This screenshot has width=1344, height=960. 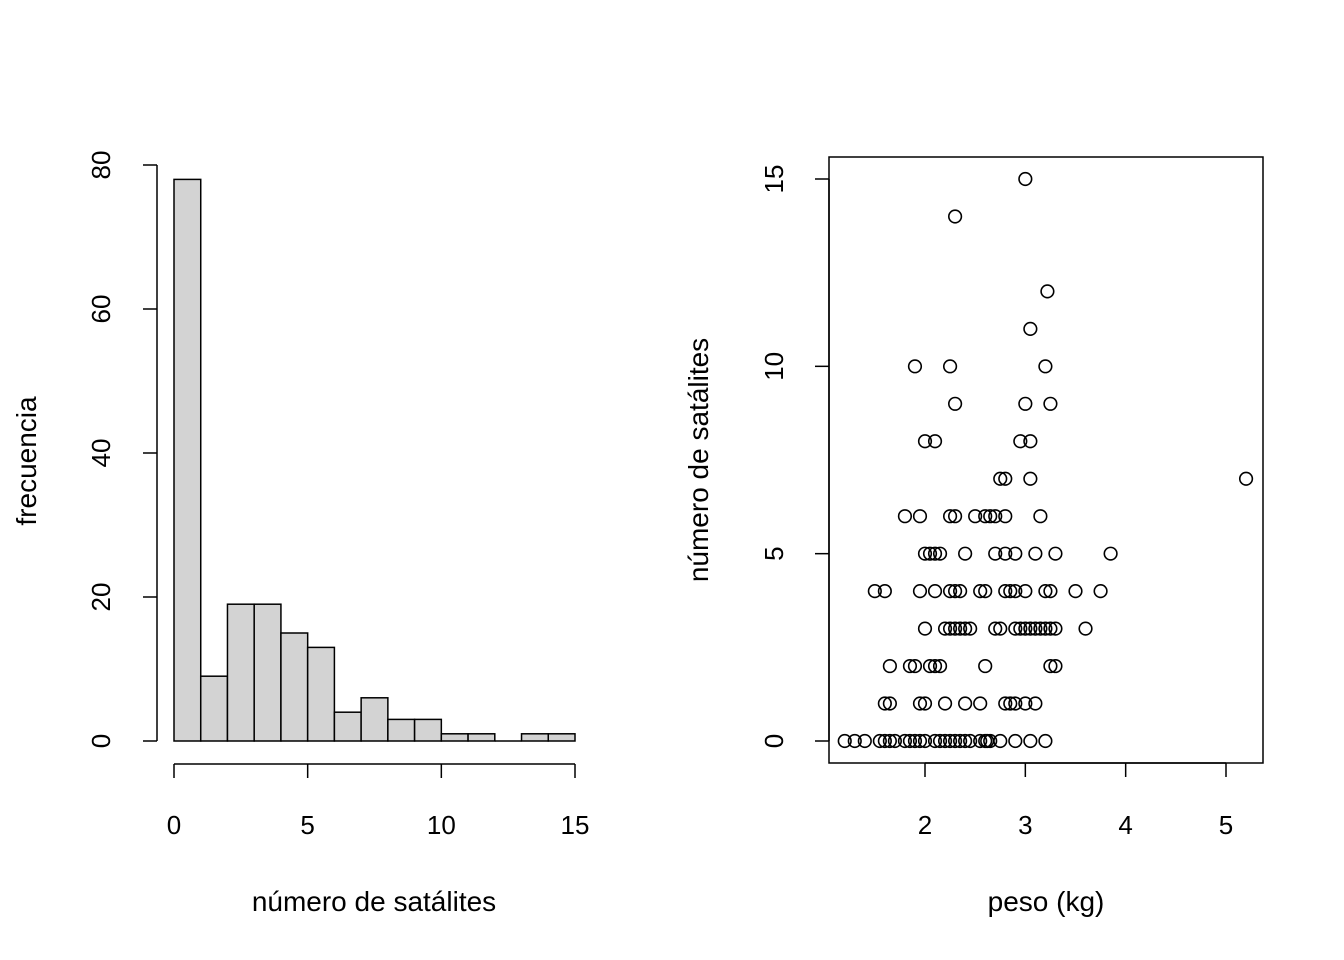 I want to click on scatter-x-tick-label: 2, so click(x=925, y=825).